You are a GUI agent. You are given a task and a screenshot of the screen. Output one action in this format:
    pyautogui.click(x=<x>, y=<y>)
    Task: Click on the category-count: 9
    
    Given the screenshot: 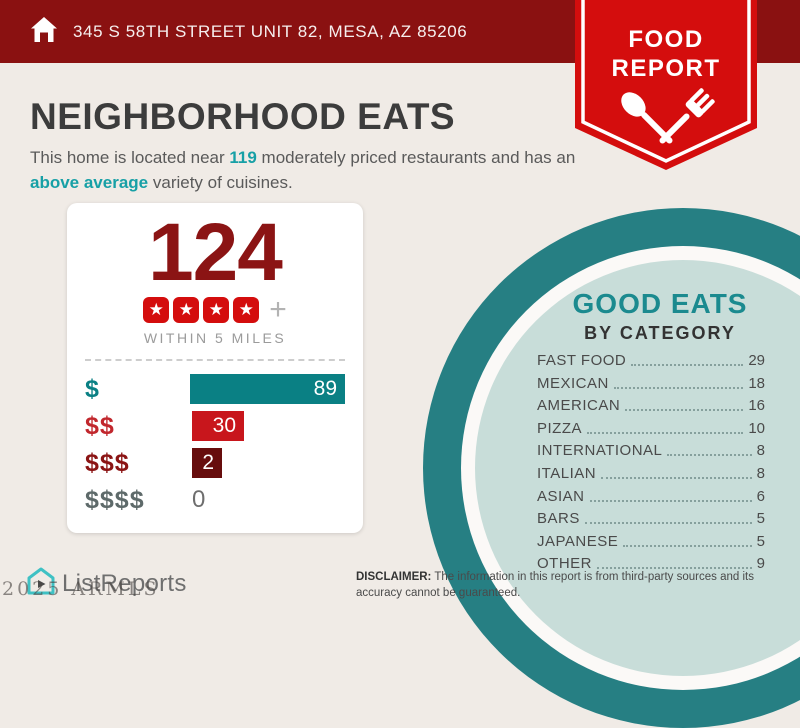 What is the action you would take?
    pyautogui.click(x=760, y=564)
    